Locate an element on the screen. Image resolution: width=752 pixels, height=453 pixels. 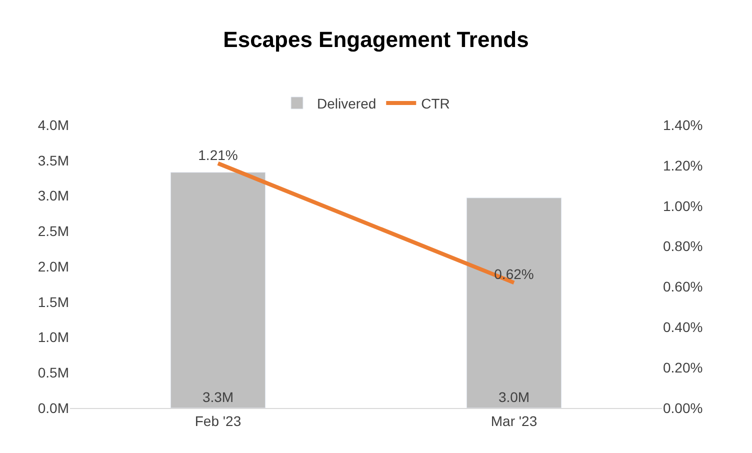
data-label: 1.21% is located at coordinates (218, 154).